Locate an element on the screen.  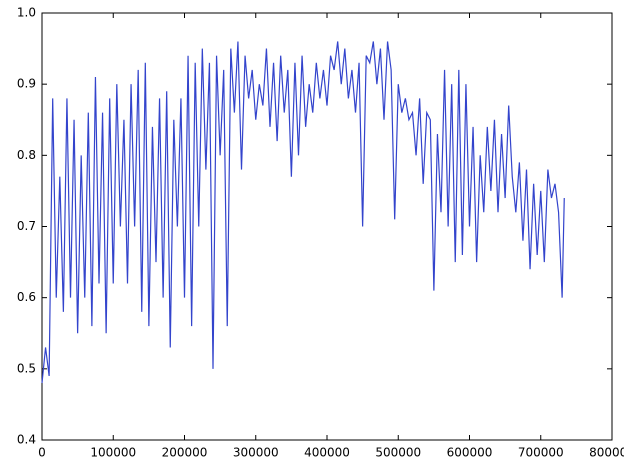
y-tick-label: 0.7 is located at coordinates (26, 226).